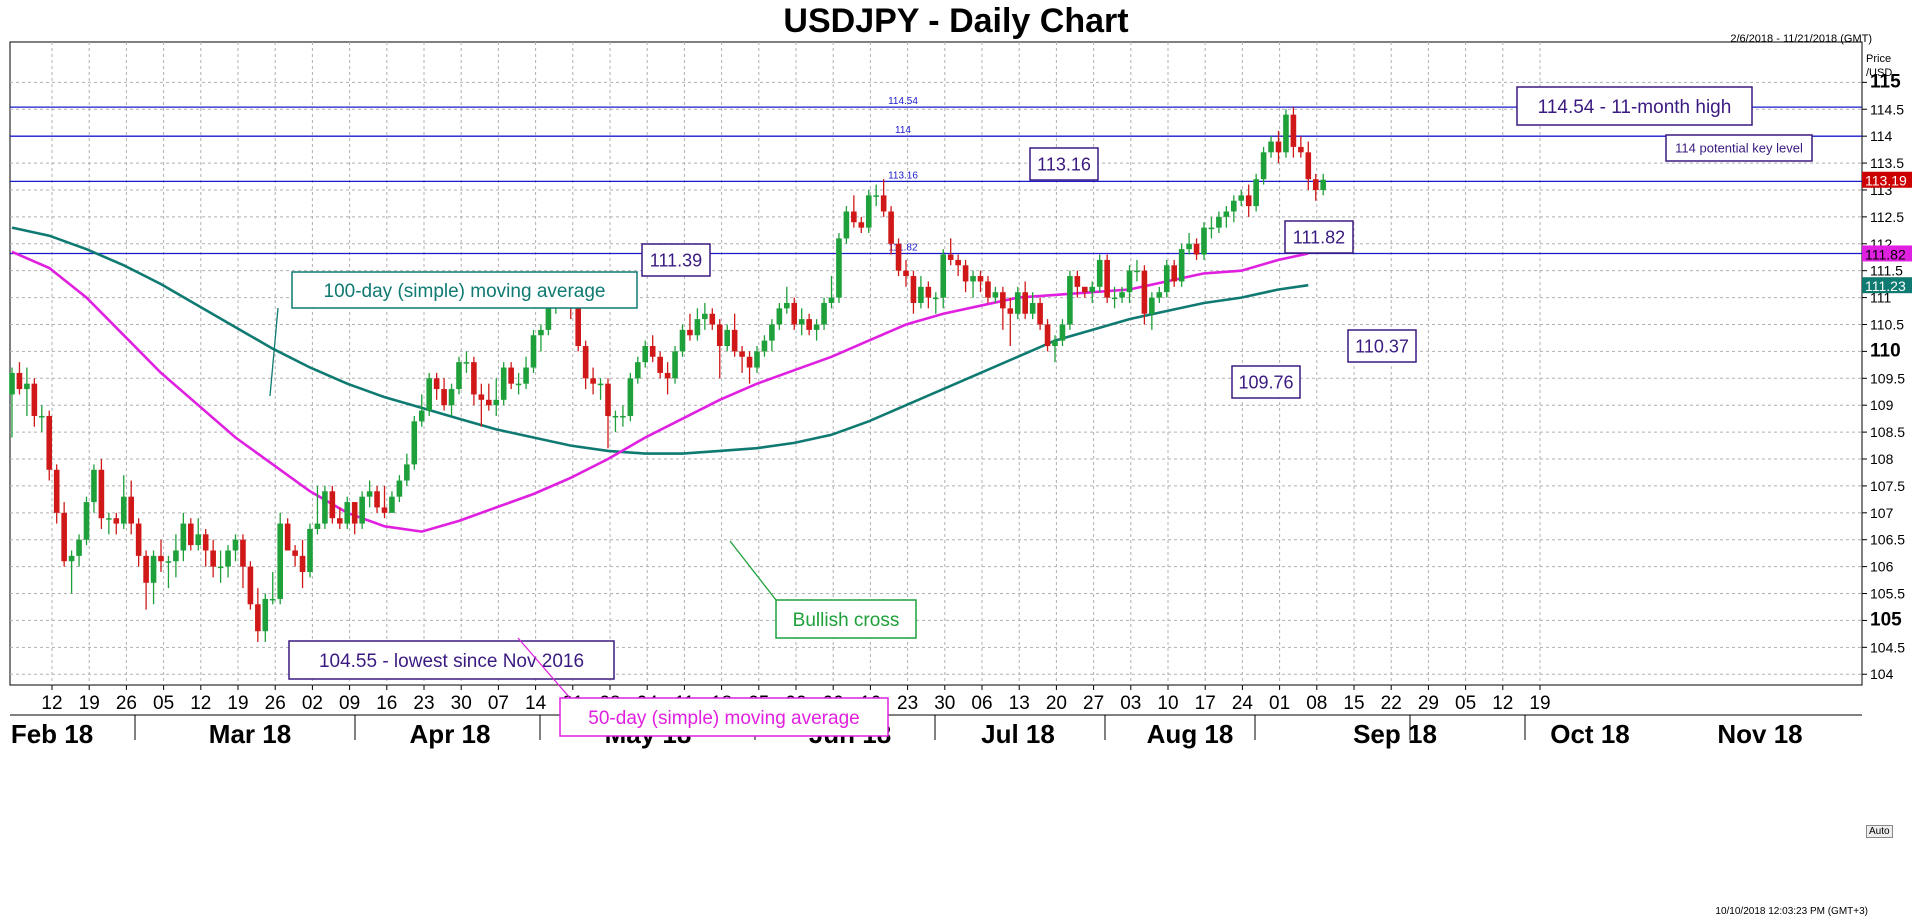 Image resolution: width=1912 pixels, height=919 pixels. I want to click on level-label: 113.16, so click(903, 175).